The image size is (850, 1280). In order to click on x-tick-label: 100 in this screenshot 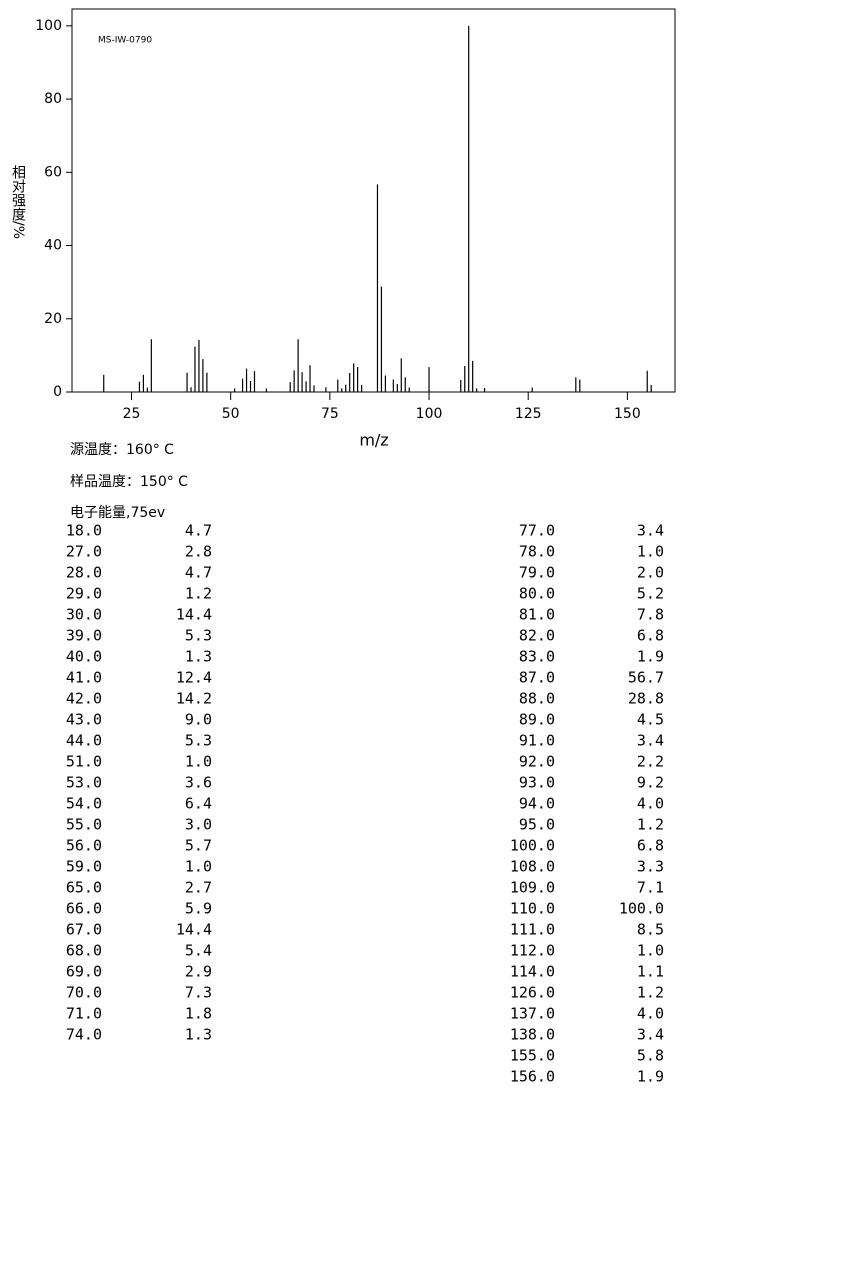, I will do `click(429, 414)`.